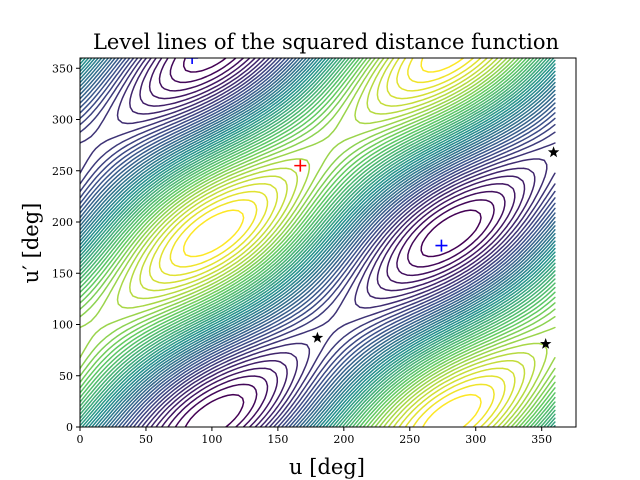  I want to click on x-tick-label: 0, so click(80, 439).